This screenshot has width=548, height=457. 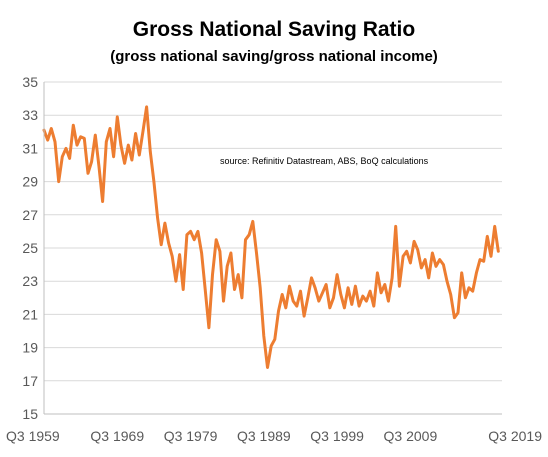 I want to click on chart-title: Gross National Saving Ratio, so click(x=274, y=29).